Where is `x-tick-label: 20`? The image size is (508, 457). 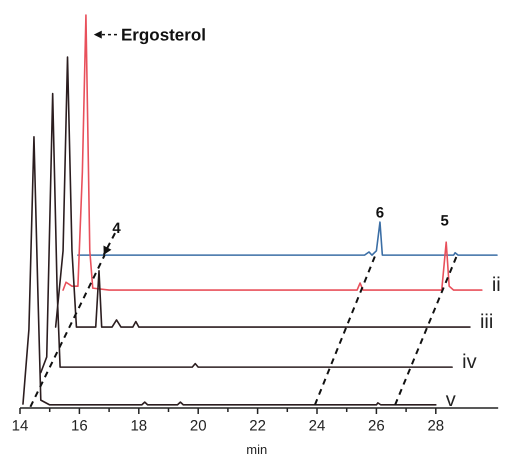
x-tick-label: 20 is located at coordinates (198, 426).